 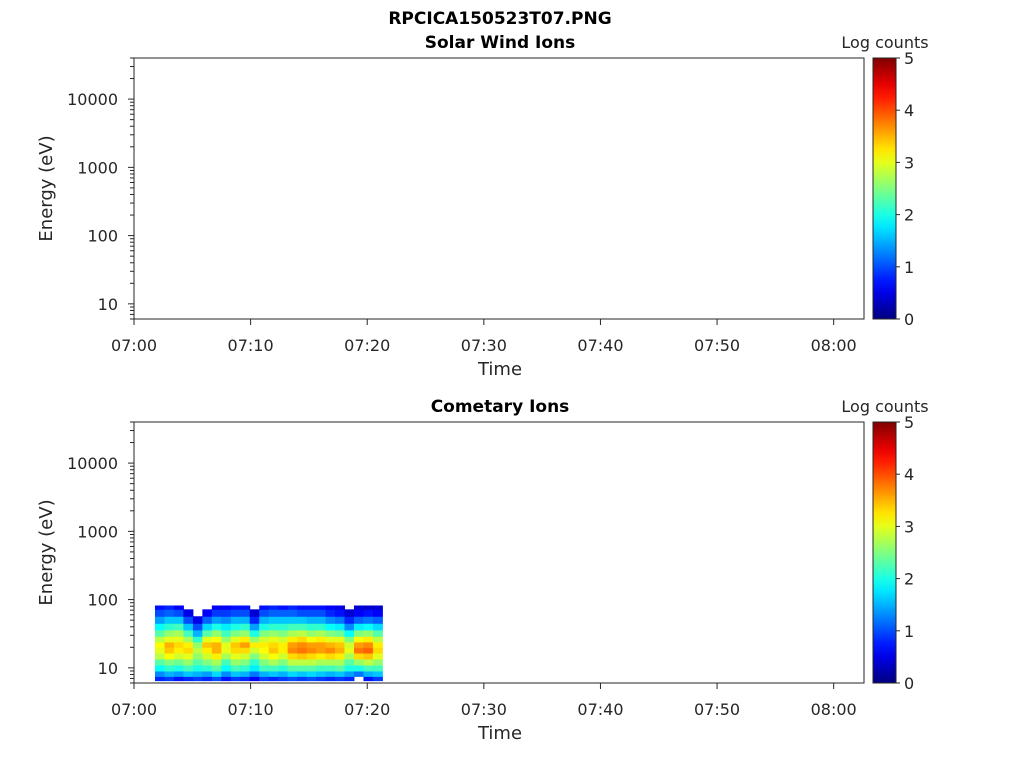 I want to click on colorbar-tick-label: 0, so click(x=909, y=319).